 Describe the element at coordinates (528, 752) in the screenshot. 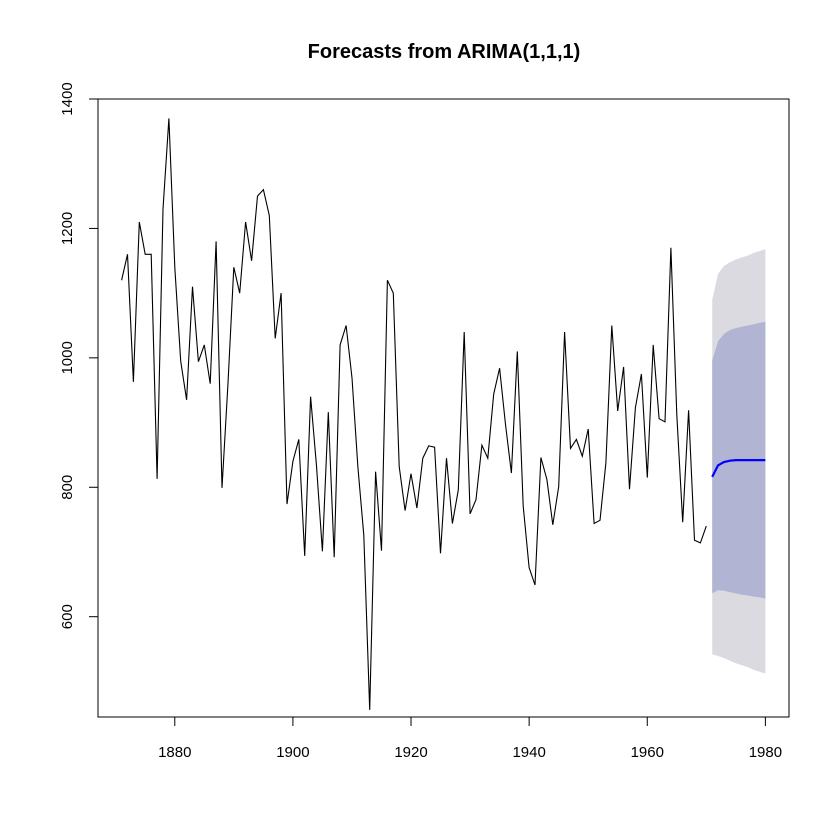

I see `x-tick-label: 1940` at that location.